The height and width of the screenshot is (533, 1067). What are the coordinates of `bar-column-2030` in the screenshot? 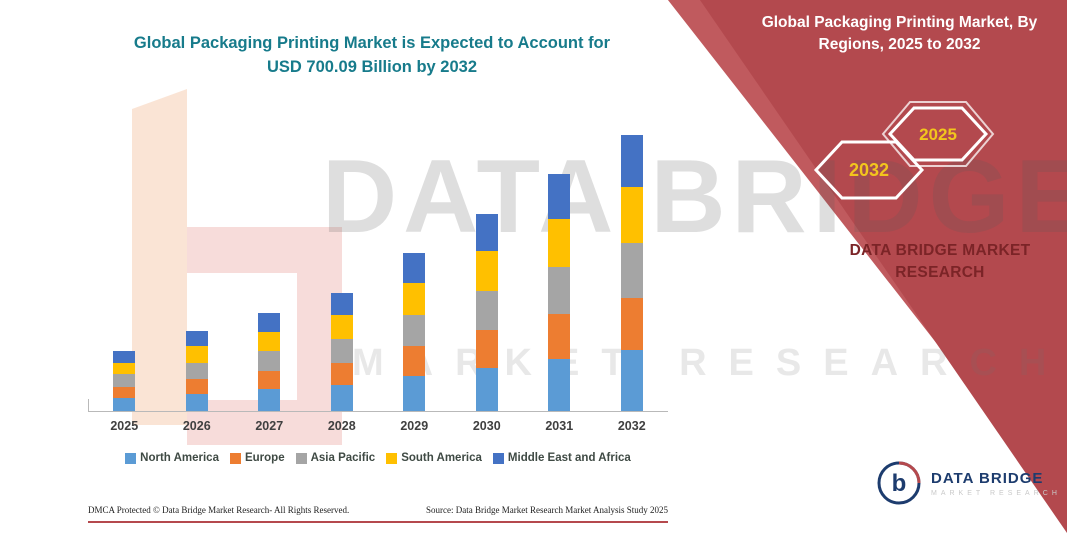 It's located at (487, 312).